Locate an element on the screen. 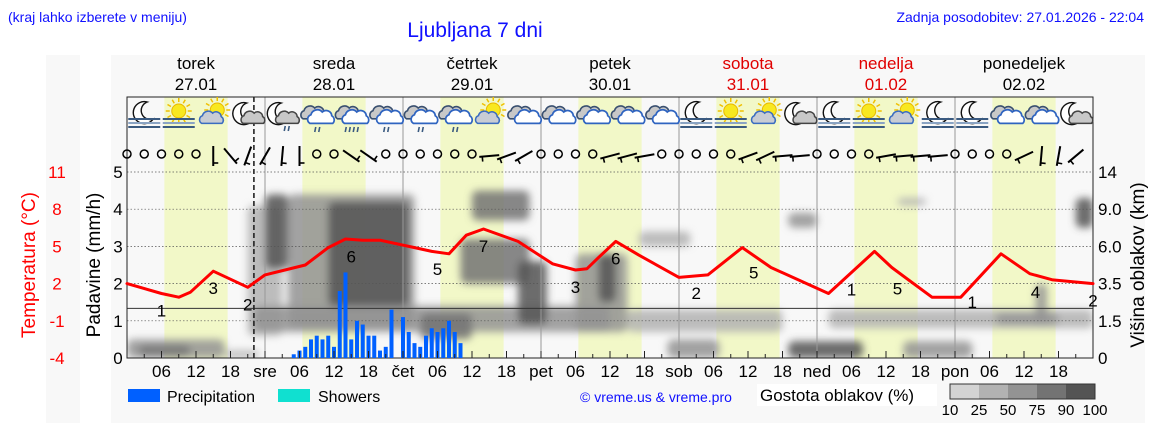  copyright-link: © vreme.us & vreme.pro is located at coordinates (656, 397).